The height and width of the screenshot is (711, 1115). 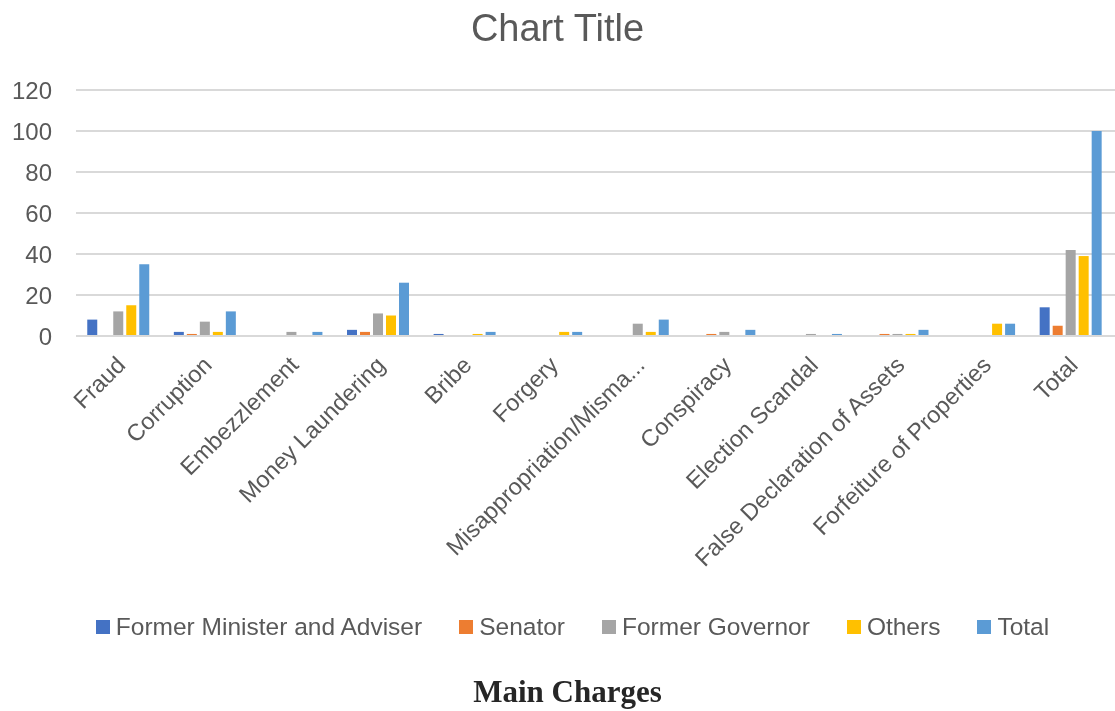 What do you see at coordinates (715, 627) in the screenshot?
I see `legend-label: Former Governor` at bounding box center [715, 627].